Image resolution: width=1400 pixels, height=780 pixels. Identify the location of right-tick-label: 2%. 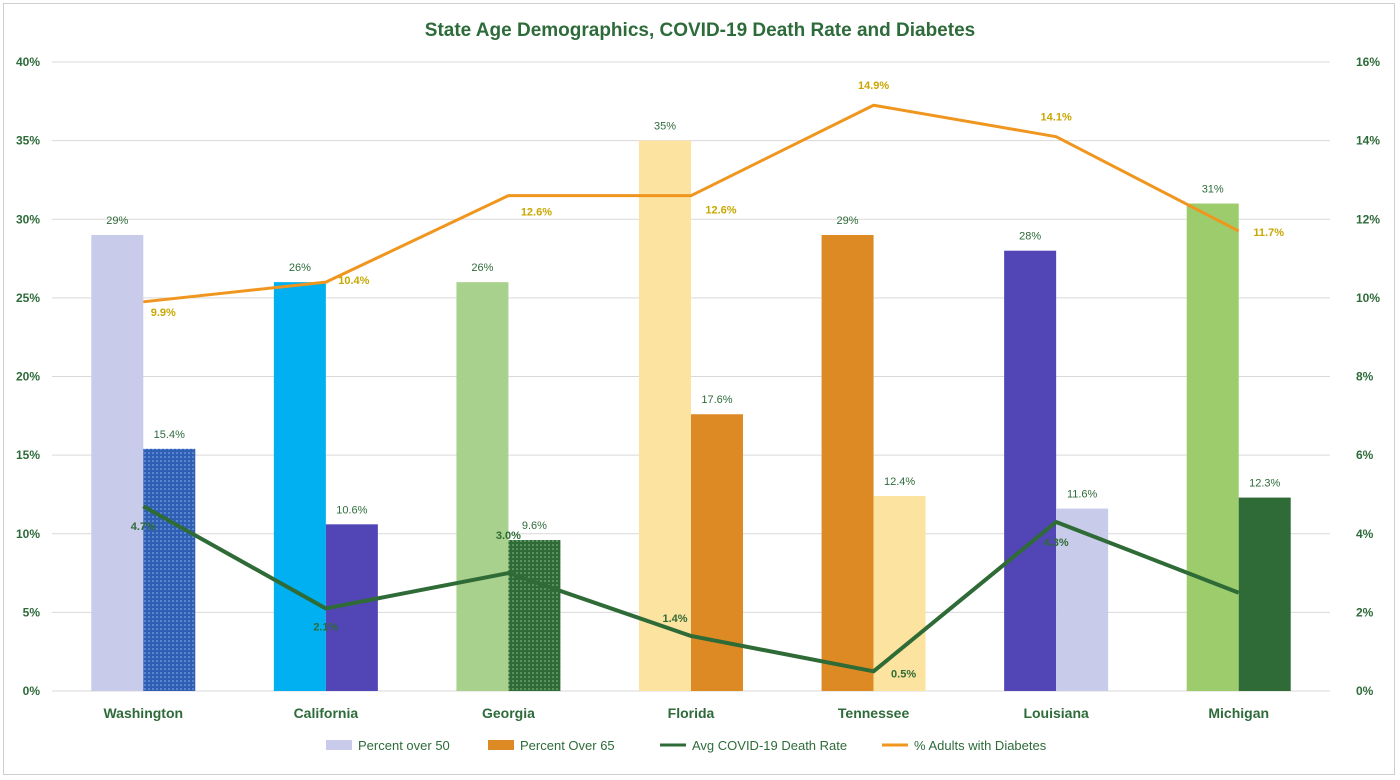
(1365, 612).